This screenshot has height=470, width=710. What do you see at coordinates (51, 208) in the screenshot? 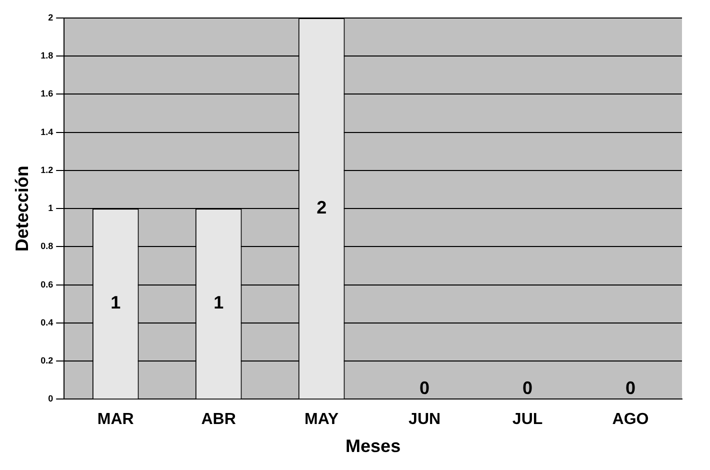
I see `y-tick-label: 1` at bounding box center [51, 208].